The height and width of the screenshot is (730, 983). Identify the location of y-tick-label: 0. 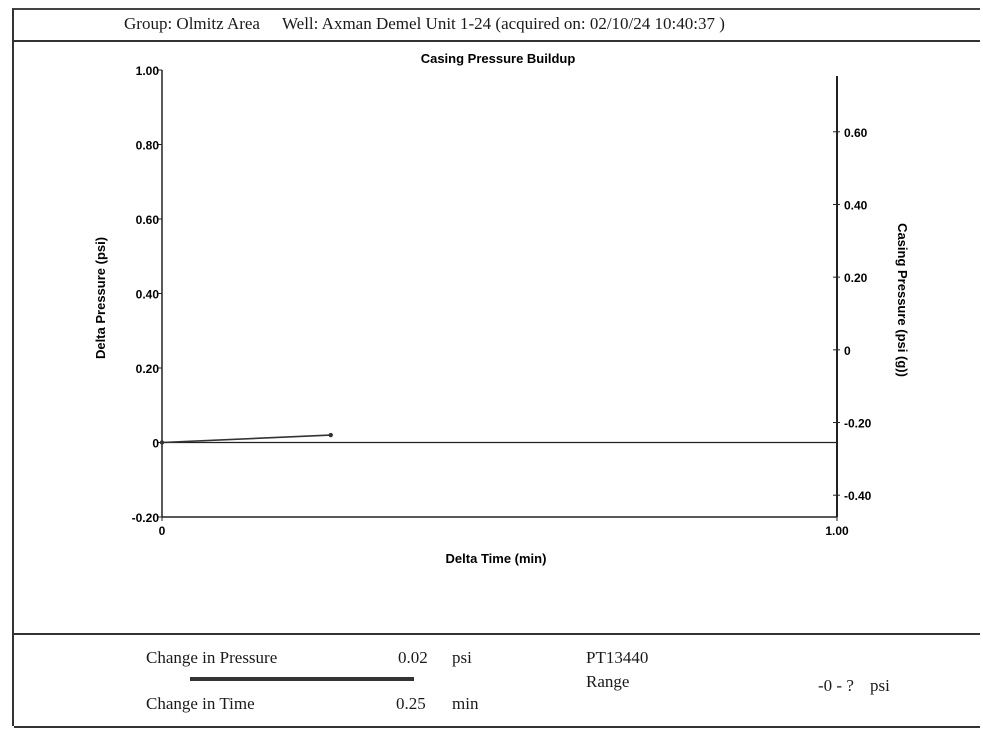
(155, 444).